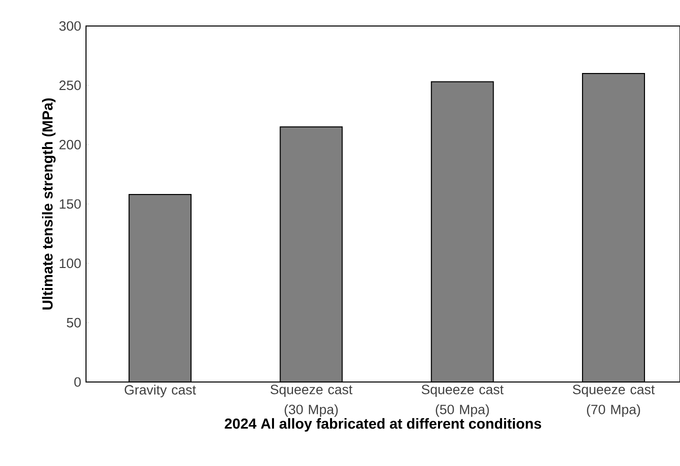 The image size is (680, 466). I want to click on x-tick-label: Squeeze cast (30 Mpa), so click(311, 400).